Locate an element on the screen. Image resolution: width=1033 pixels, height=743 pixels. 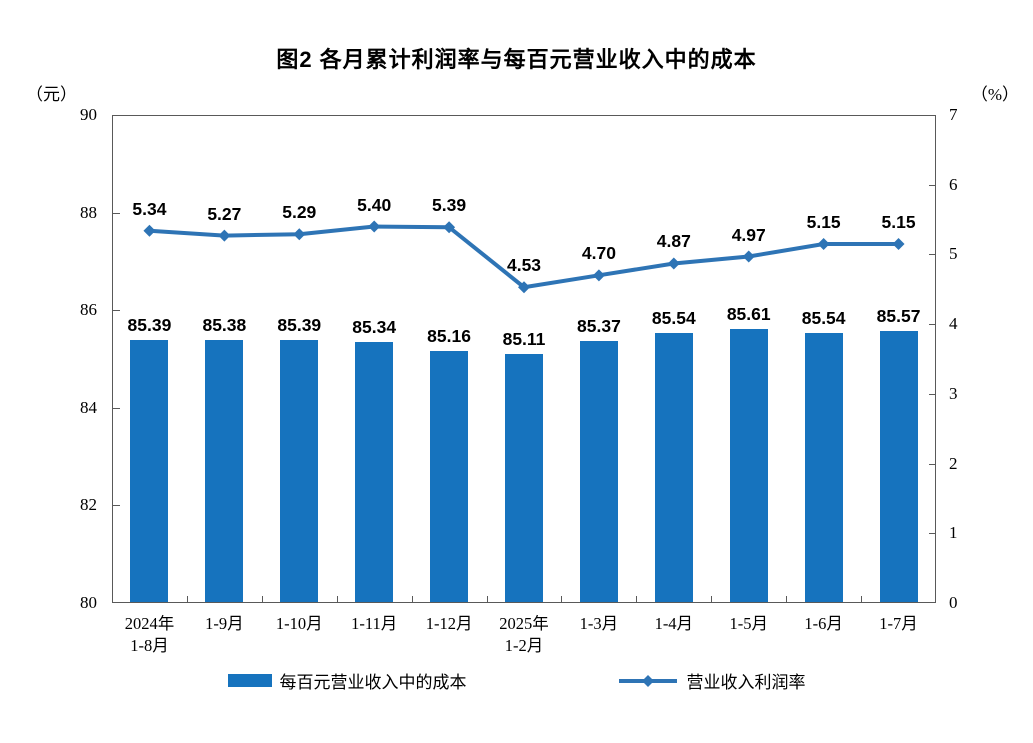
profit-margin-value-label: 5.29 is located at coordinates (299, 212).